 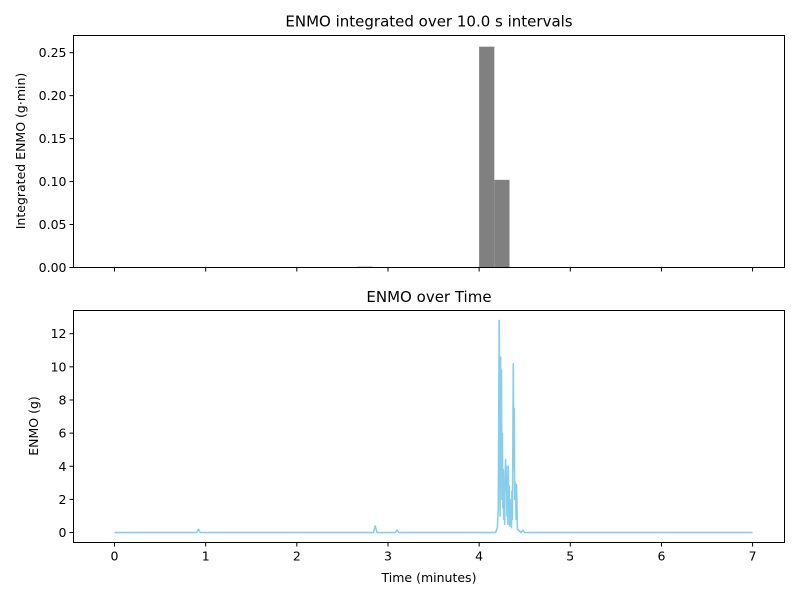 What do you see at coordinates (429, 577) in the screenshot?
I see `enmo-x-axis-label: Time (minutes)` at bounding box center [429, 577].